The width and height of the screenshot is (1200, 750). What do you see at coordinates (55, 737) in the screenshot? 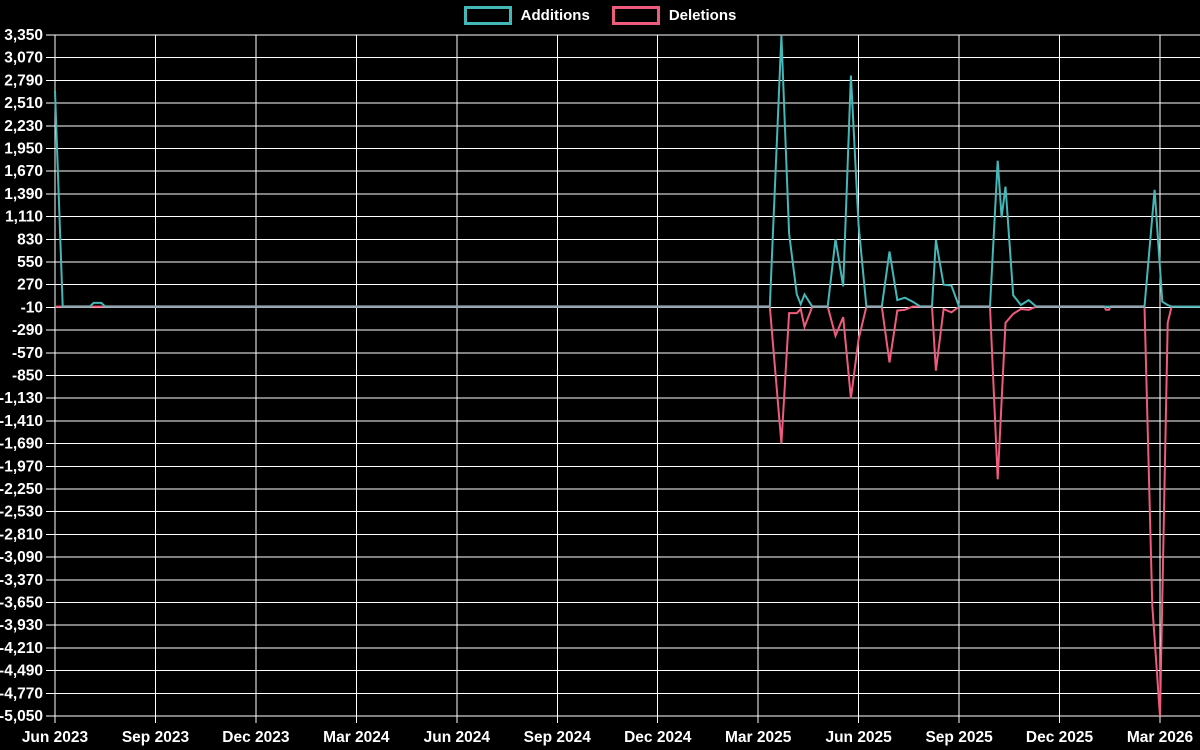
I see `x-tick-label: Jun 2023` at bounding box center [55, 737].